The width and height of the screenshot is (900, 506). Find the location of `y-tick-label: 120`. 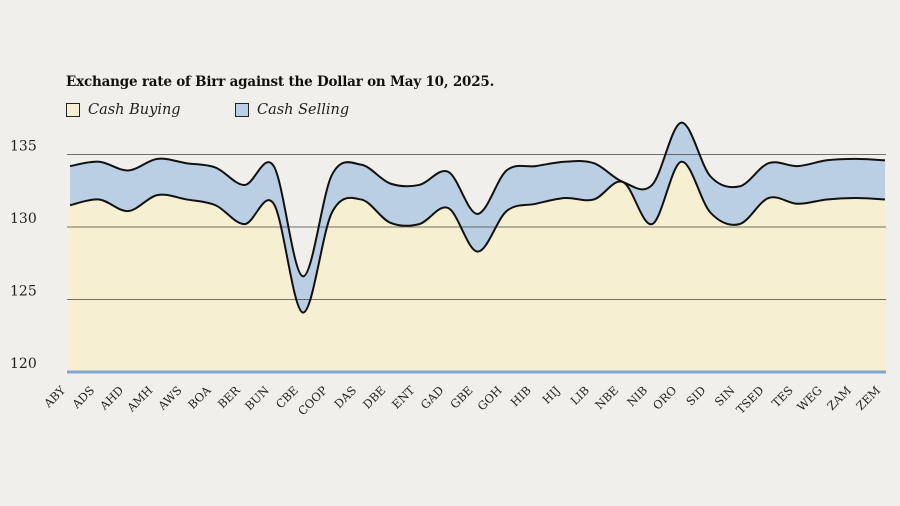

y-tick-label: 120 is located at coordinates (23, 364).